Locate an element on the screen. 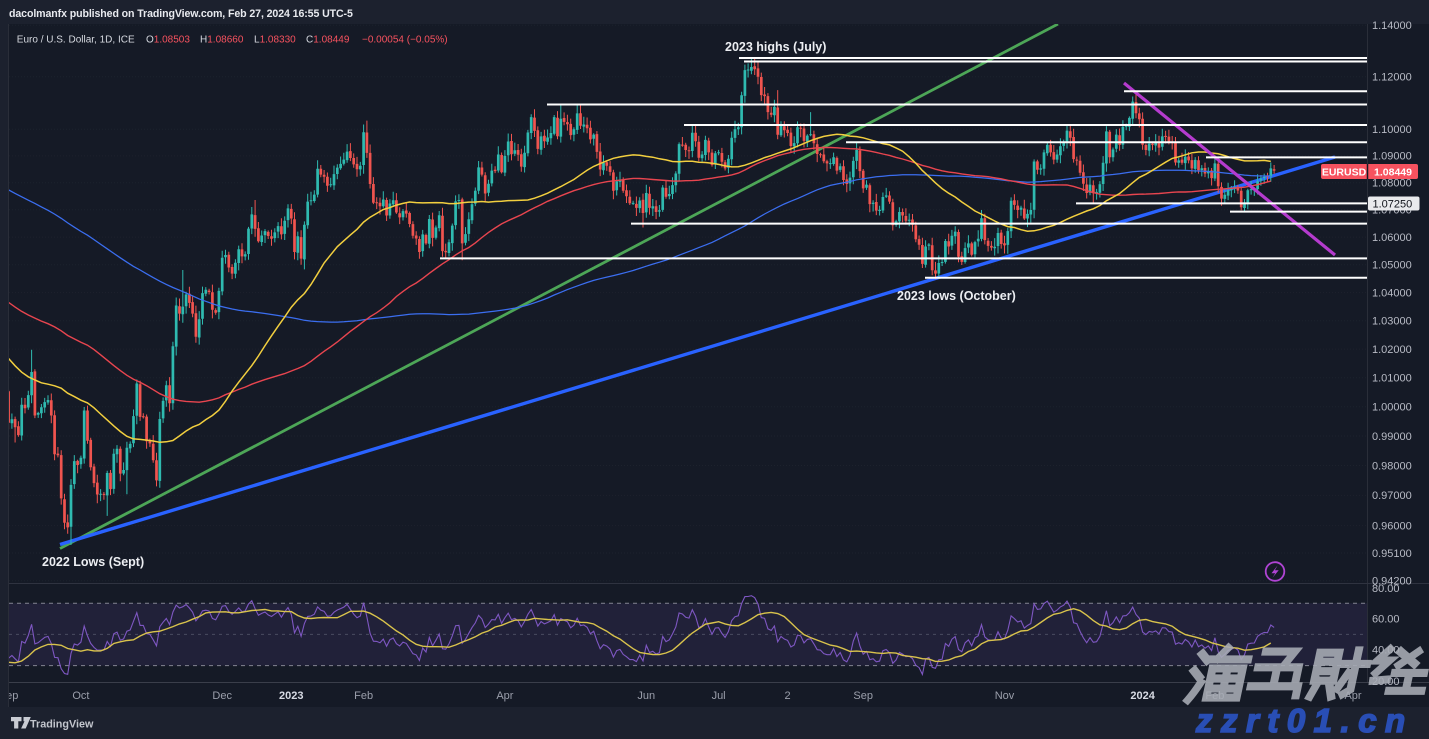  svg-text: 1.01000 is located at coordinates (1392, 379).